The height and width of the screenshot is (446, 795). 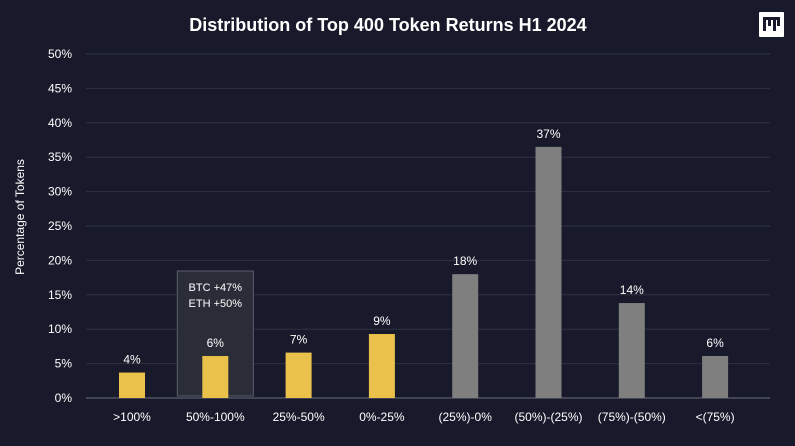 What do you see at coordinates (466, 417) in the screenshot?
I see `x-tick-label: (25%)-0%` at bounding box center [466, 417].